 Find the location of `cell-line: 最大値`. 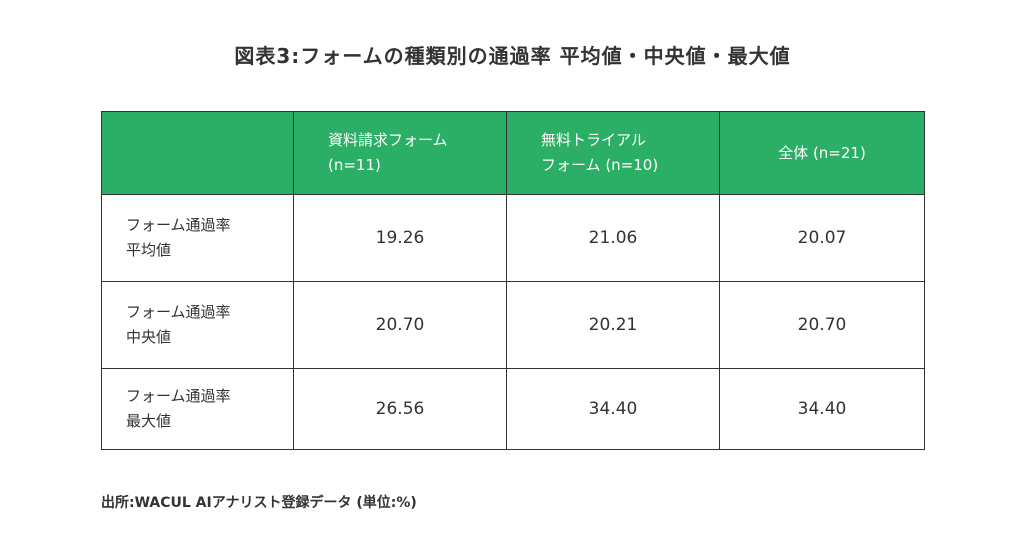

cell-line: 最大値 is located at coordinates (149, 421).